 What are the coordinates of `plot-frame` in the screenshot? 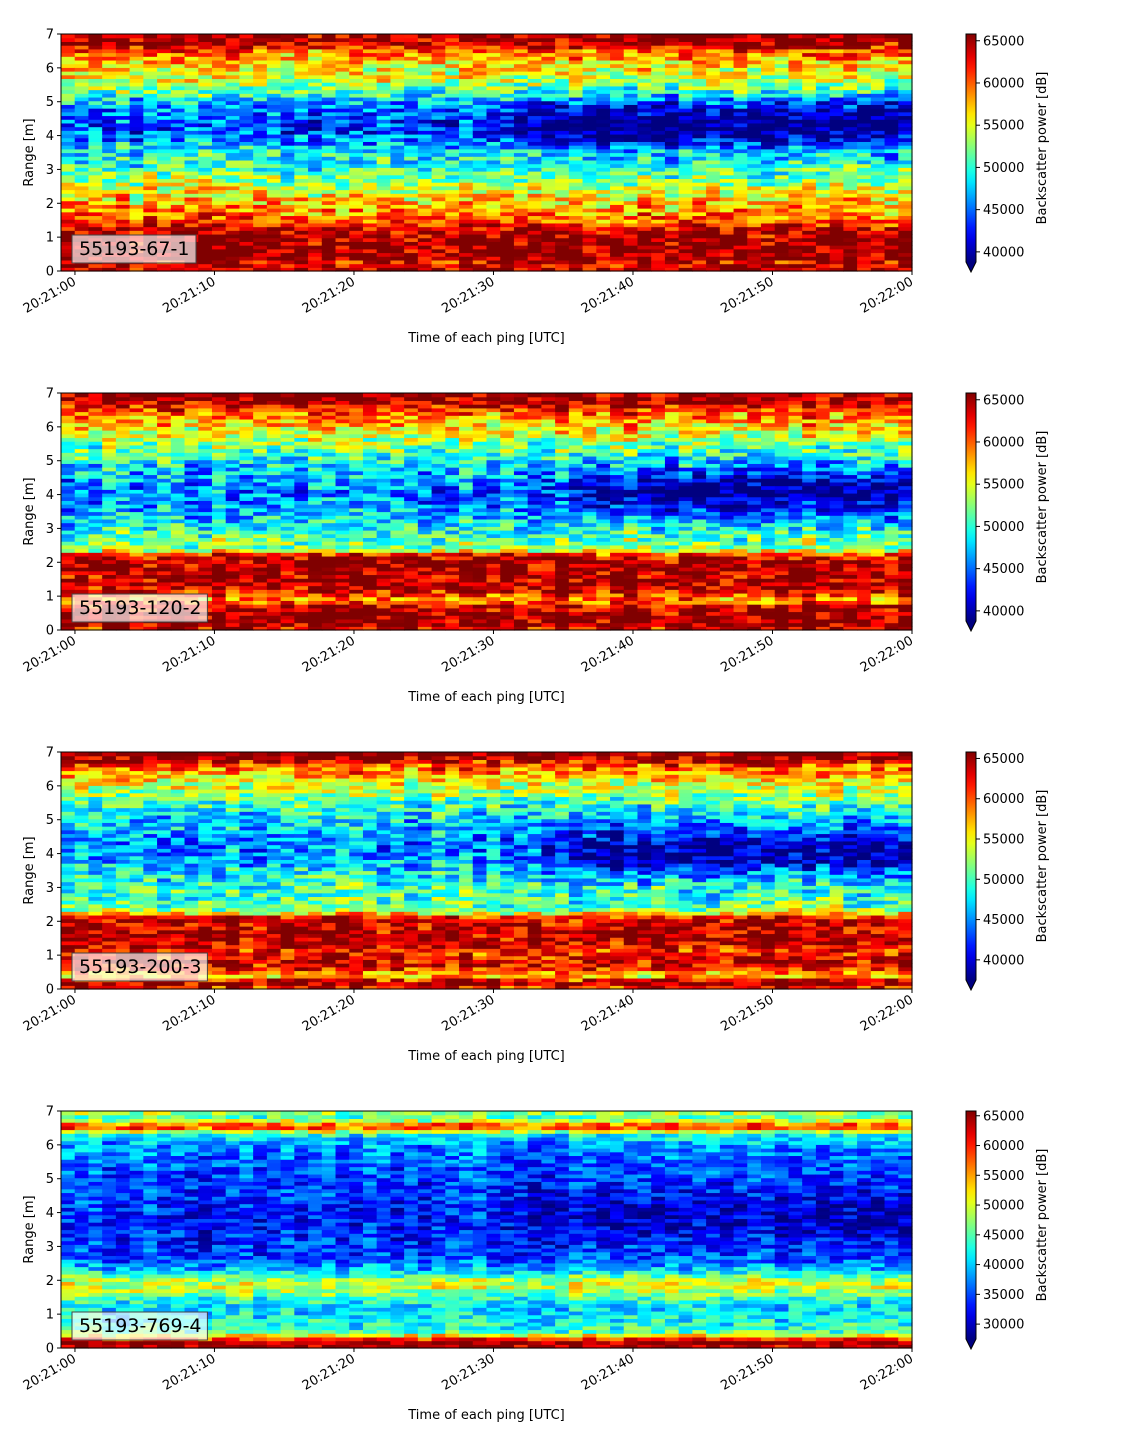 It's located at (486, 152).